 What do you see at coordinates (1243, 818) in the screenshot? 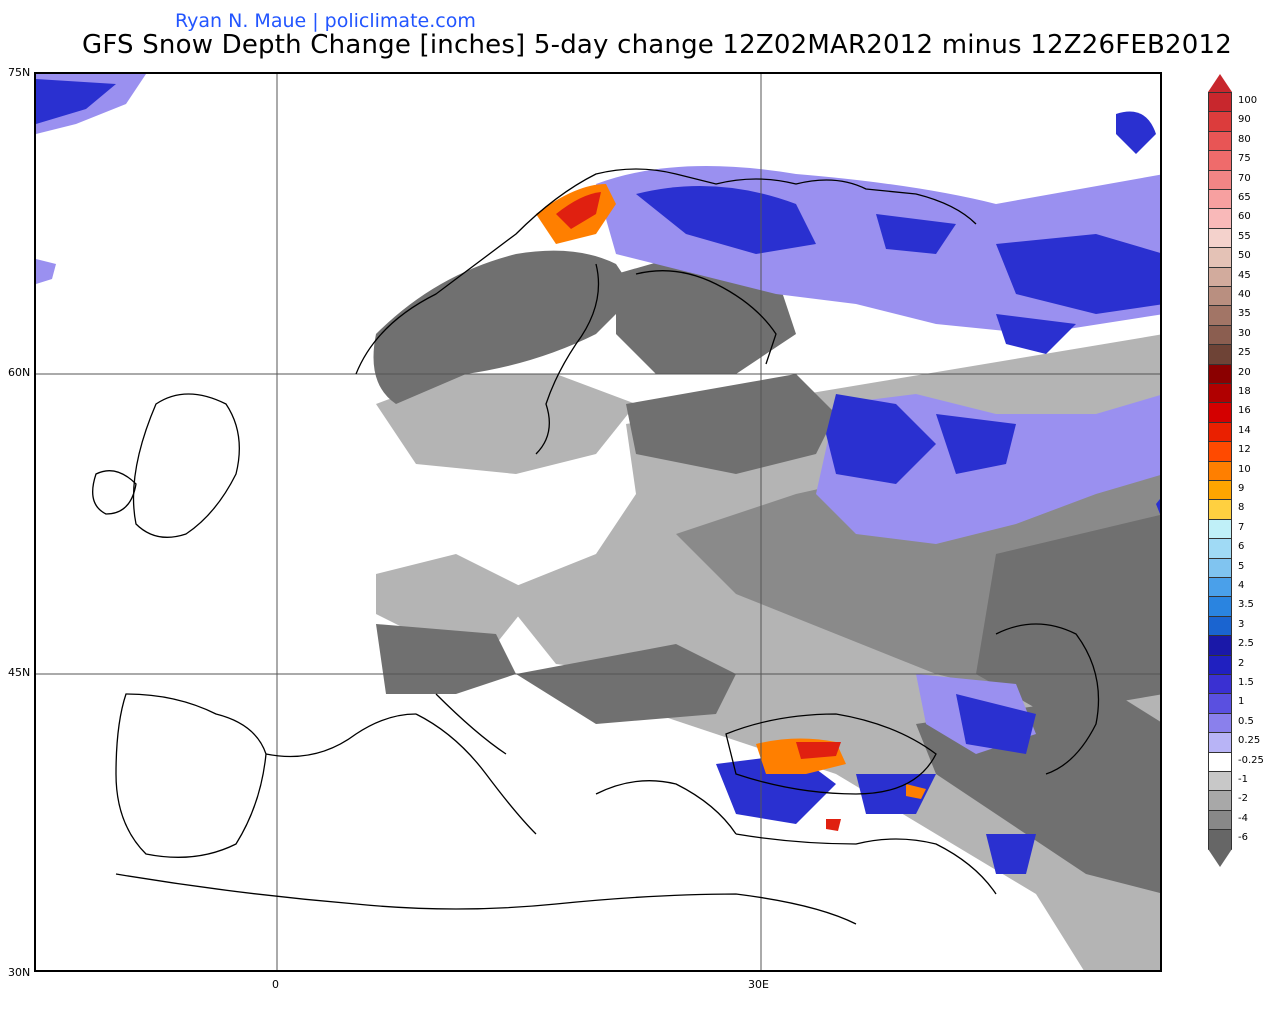
I see `colorbar-label: -4` at bounding box center [1243, 818].